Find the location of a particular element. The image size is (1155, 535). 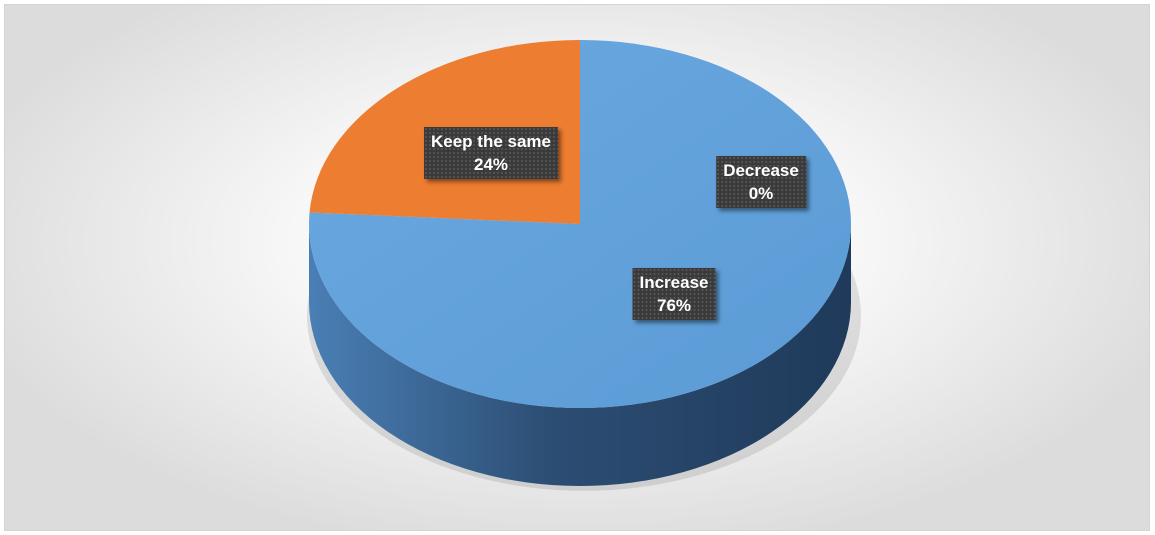

data-label-category: Increase is located at coordinates (674, 282).